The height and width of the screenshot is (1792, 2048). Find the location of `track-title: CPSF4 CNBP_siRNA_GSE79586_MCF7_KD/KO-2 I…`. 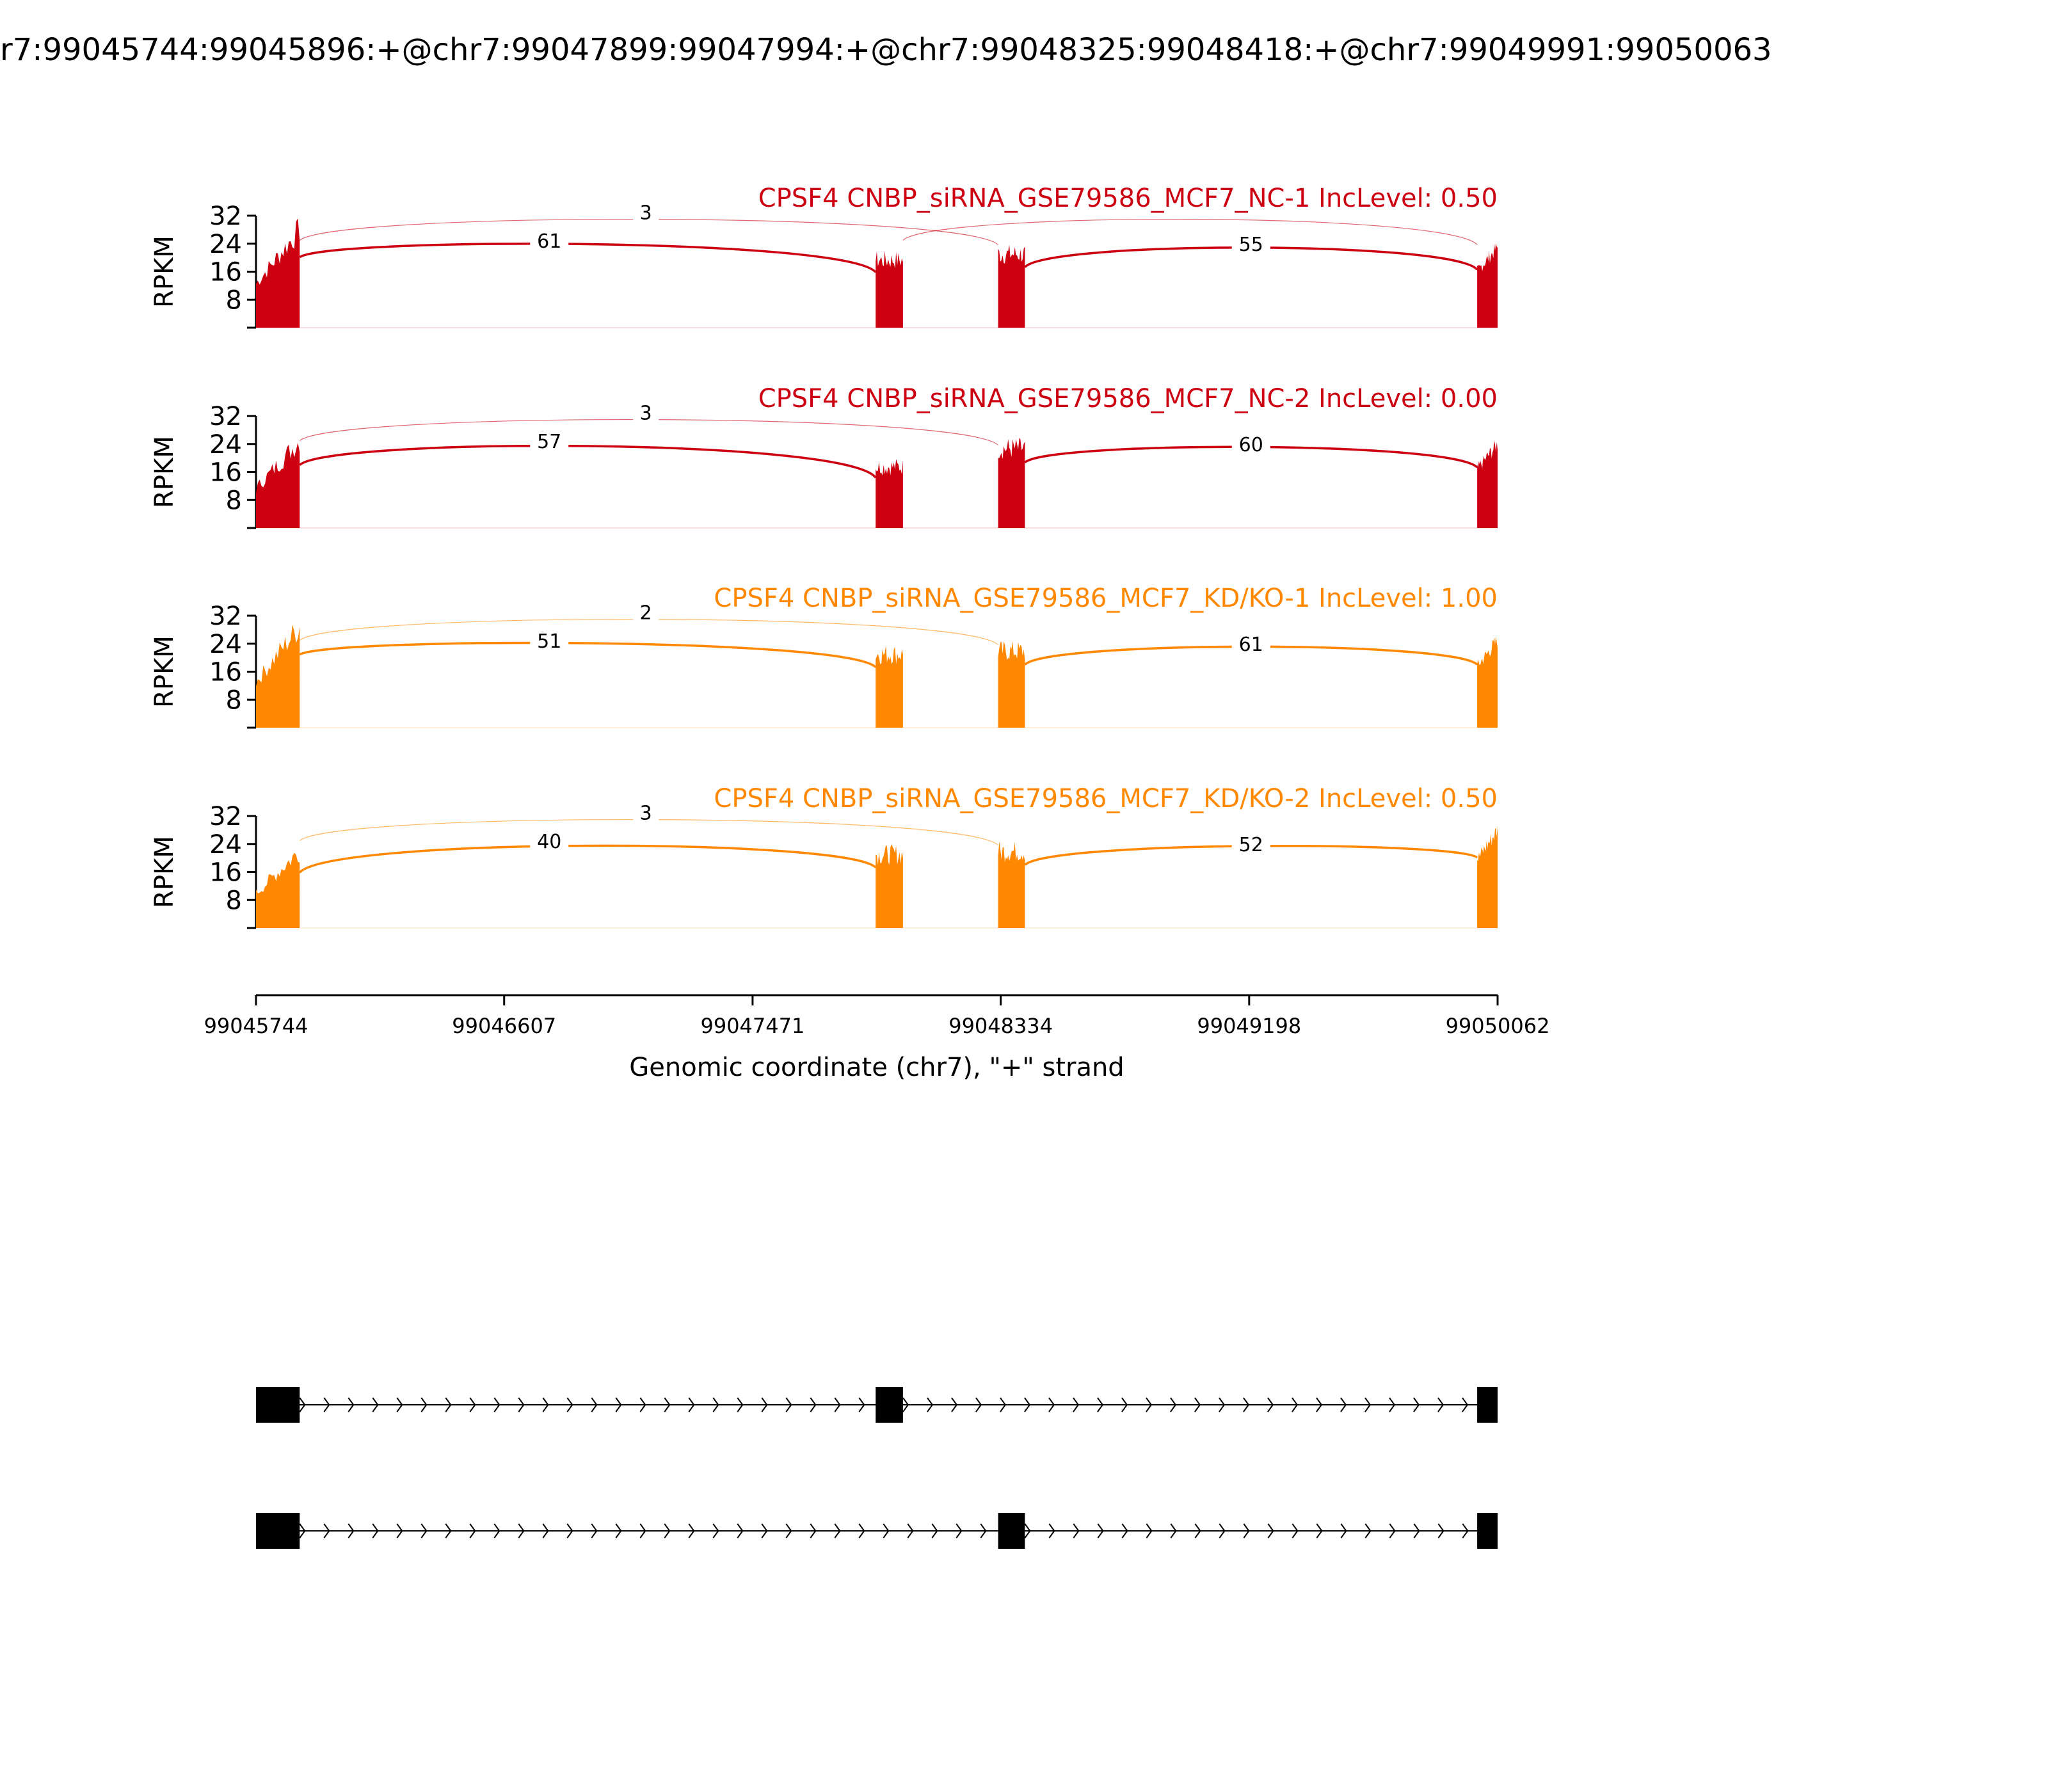

track-title: CPSF4 CNBP_siRNA_GSE79586_MCF7_KD/KO-2 I… is located at coordinates (1106, 798).